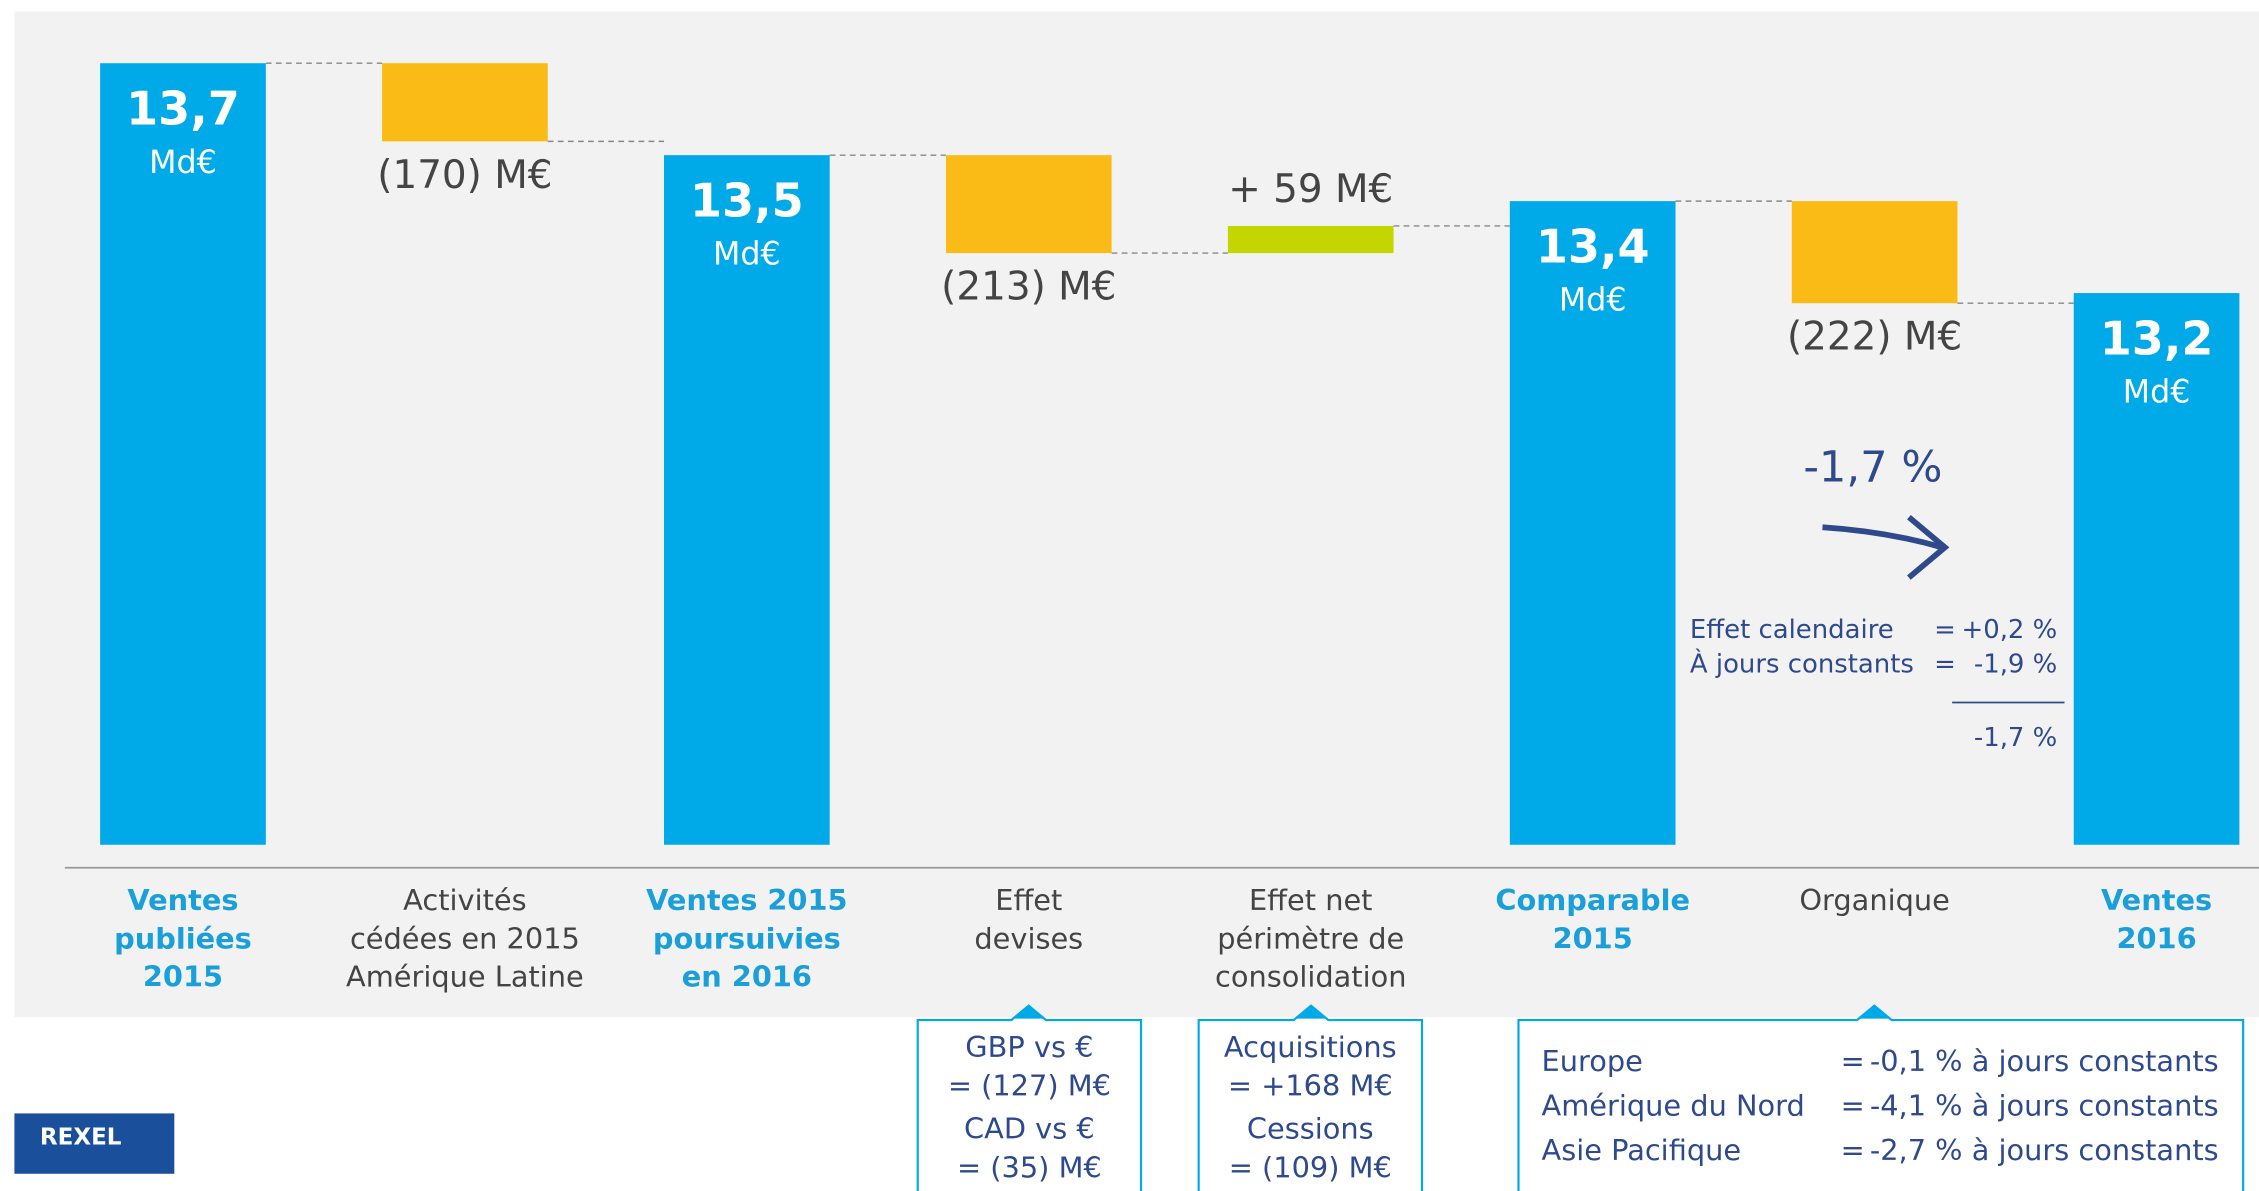 The image size is (2259, 1191). I want to click on callout-line: GBP vs €, so click(1029, 1047).